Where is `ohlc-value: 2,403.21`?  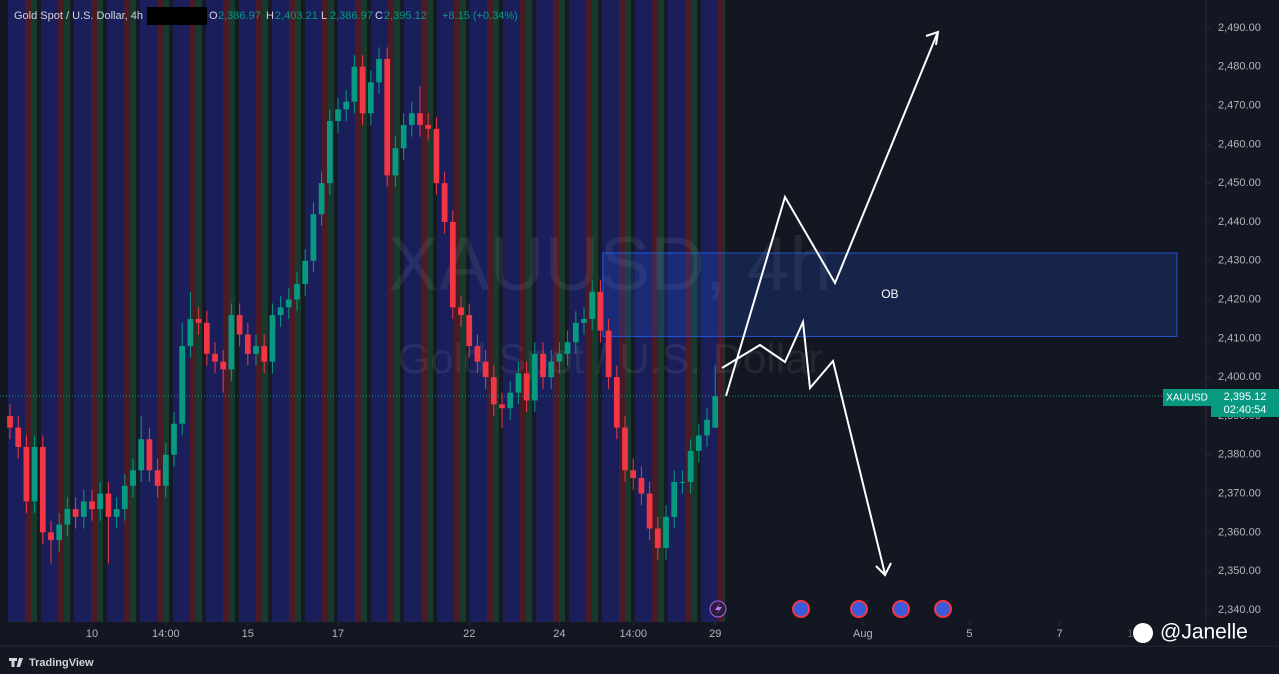 ohlc-value: 2,403.21 is located at coordinates (296, 16).